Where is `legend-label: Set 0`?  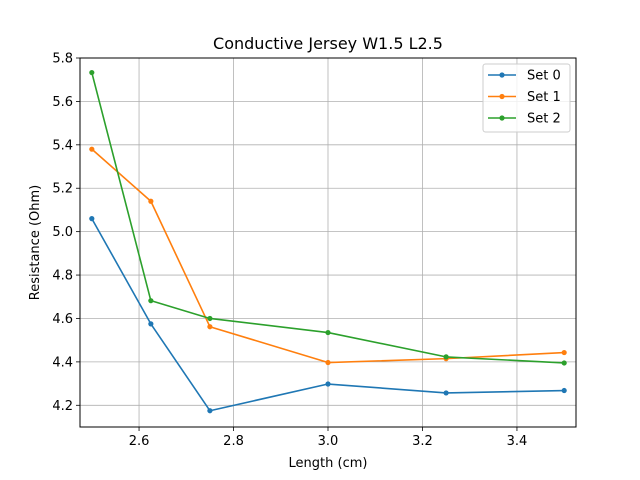
legend-label: Set 0 is located at coordinates (544, 76).